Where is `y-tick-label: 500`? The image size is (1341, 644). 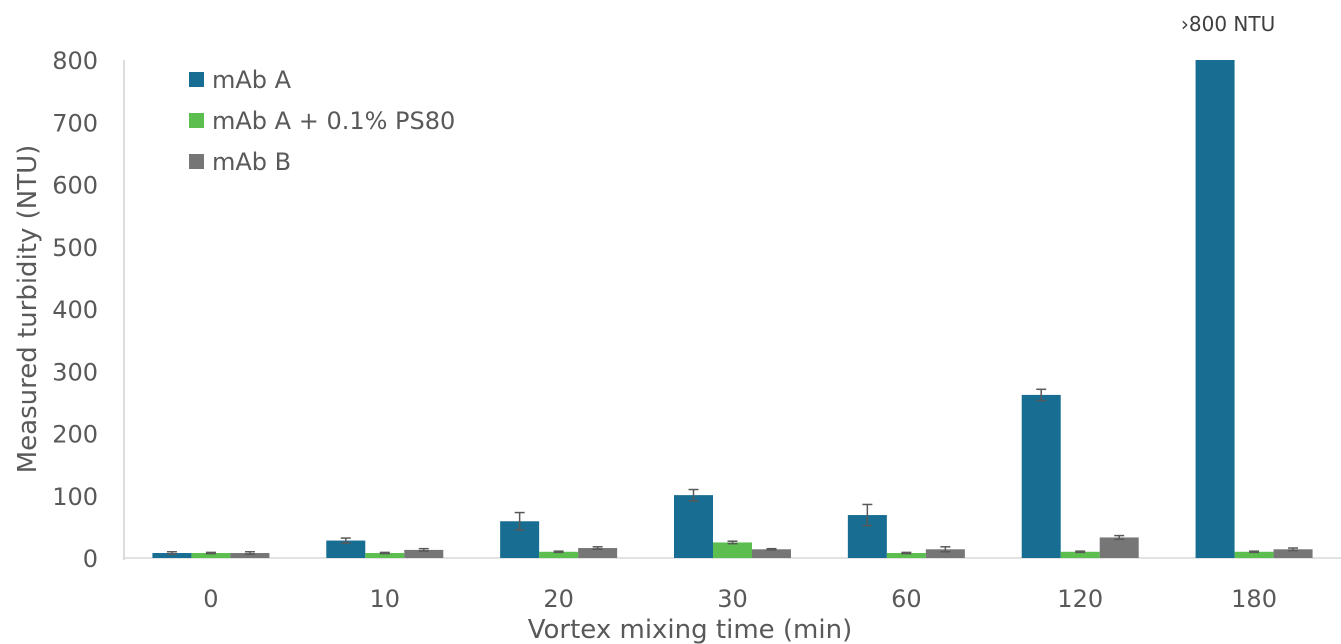 y-tick-label: 500 is located at coordinates (75, 248).